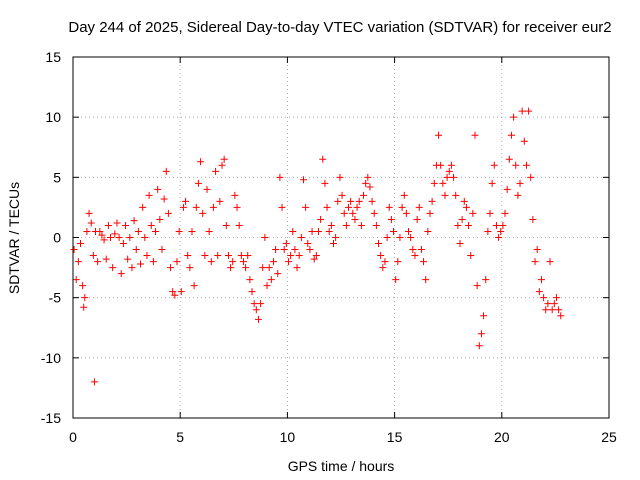  Describe the element at coordinates (57, 177) in the screenshot. I see `y-tick-label: 5` at that location.